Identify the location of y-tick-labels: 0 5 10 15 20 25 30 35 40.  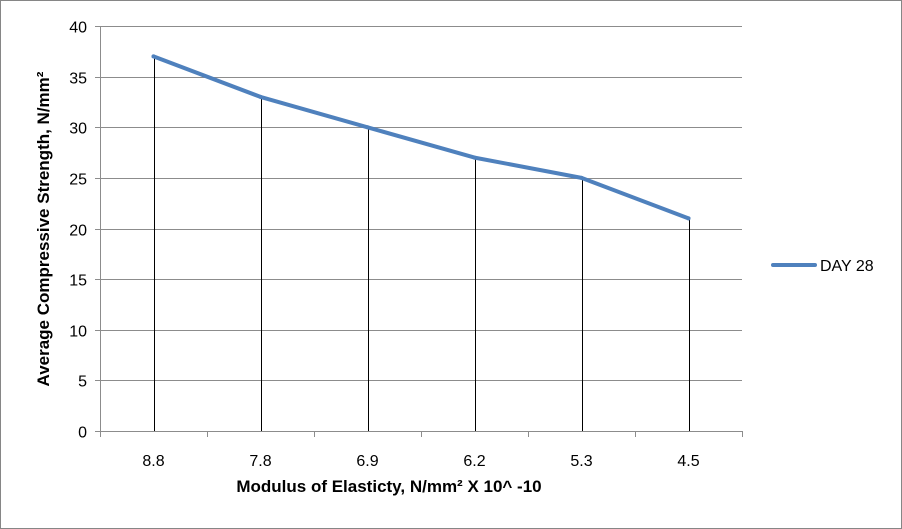
(78, 231).